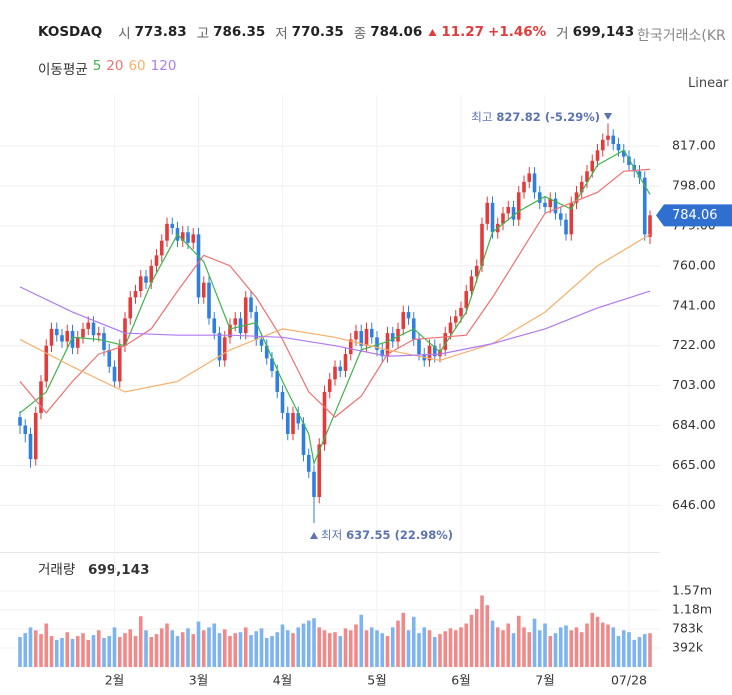  Describe the element at coordinates (160, 32) in the screenshot. I see `open-value: 773.83` at that location.